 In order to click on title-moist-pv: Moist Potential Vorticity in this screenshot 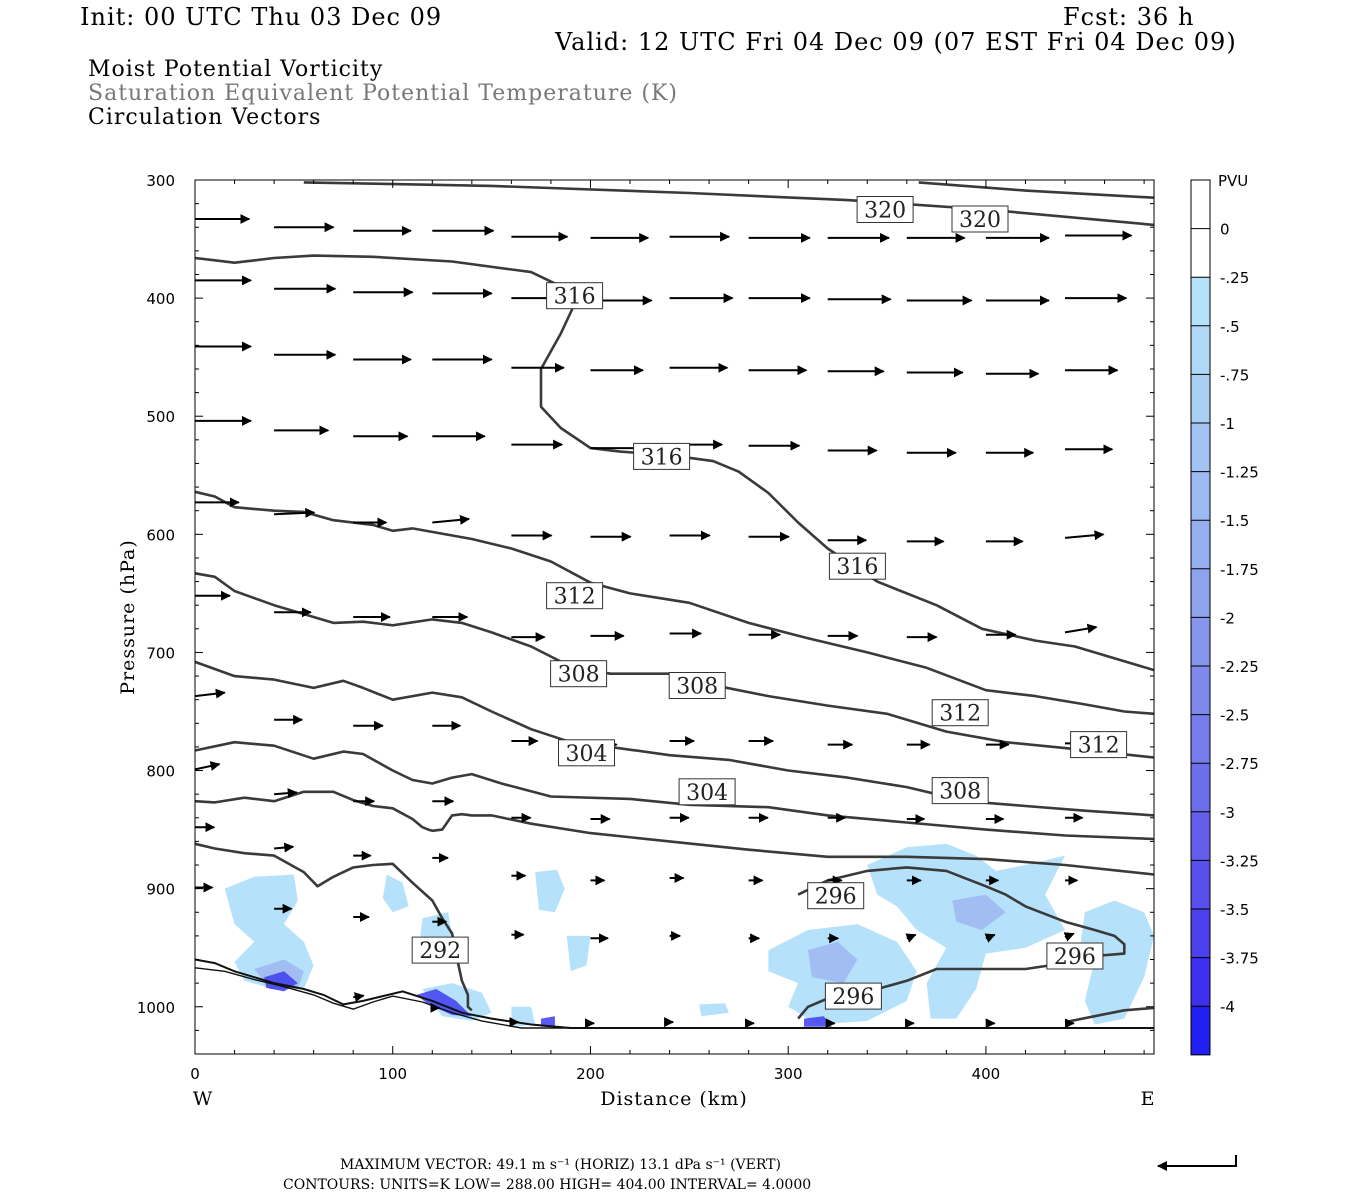, I will do `click(236, 69)`.